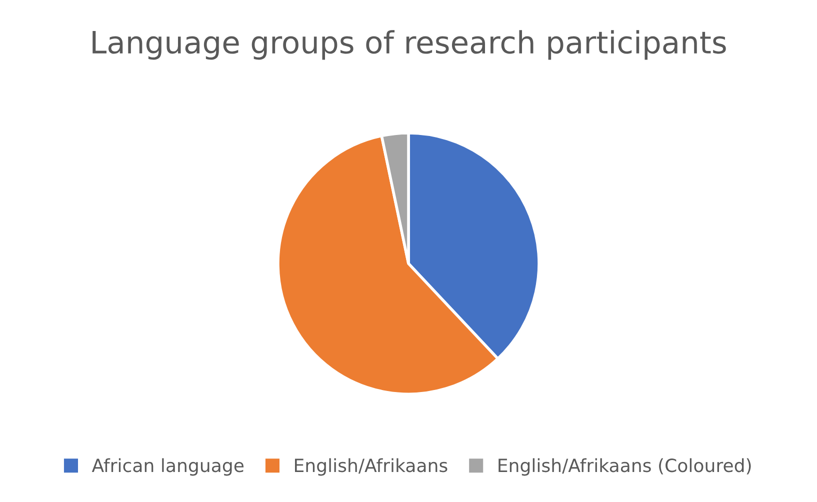 The height and width of the screenshot is (502, 817). What do you see at coordinates (409, 45) in the screenshot?
I see `chart-title: Language groups of research participants` at bounding box center [409, 45].